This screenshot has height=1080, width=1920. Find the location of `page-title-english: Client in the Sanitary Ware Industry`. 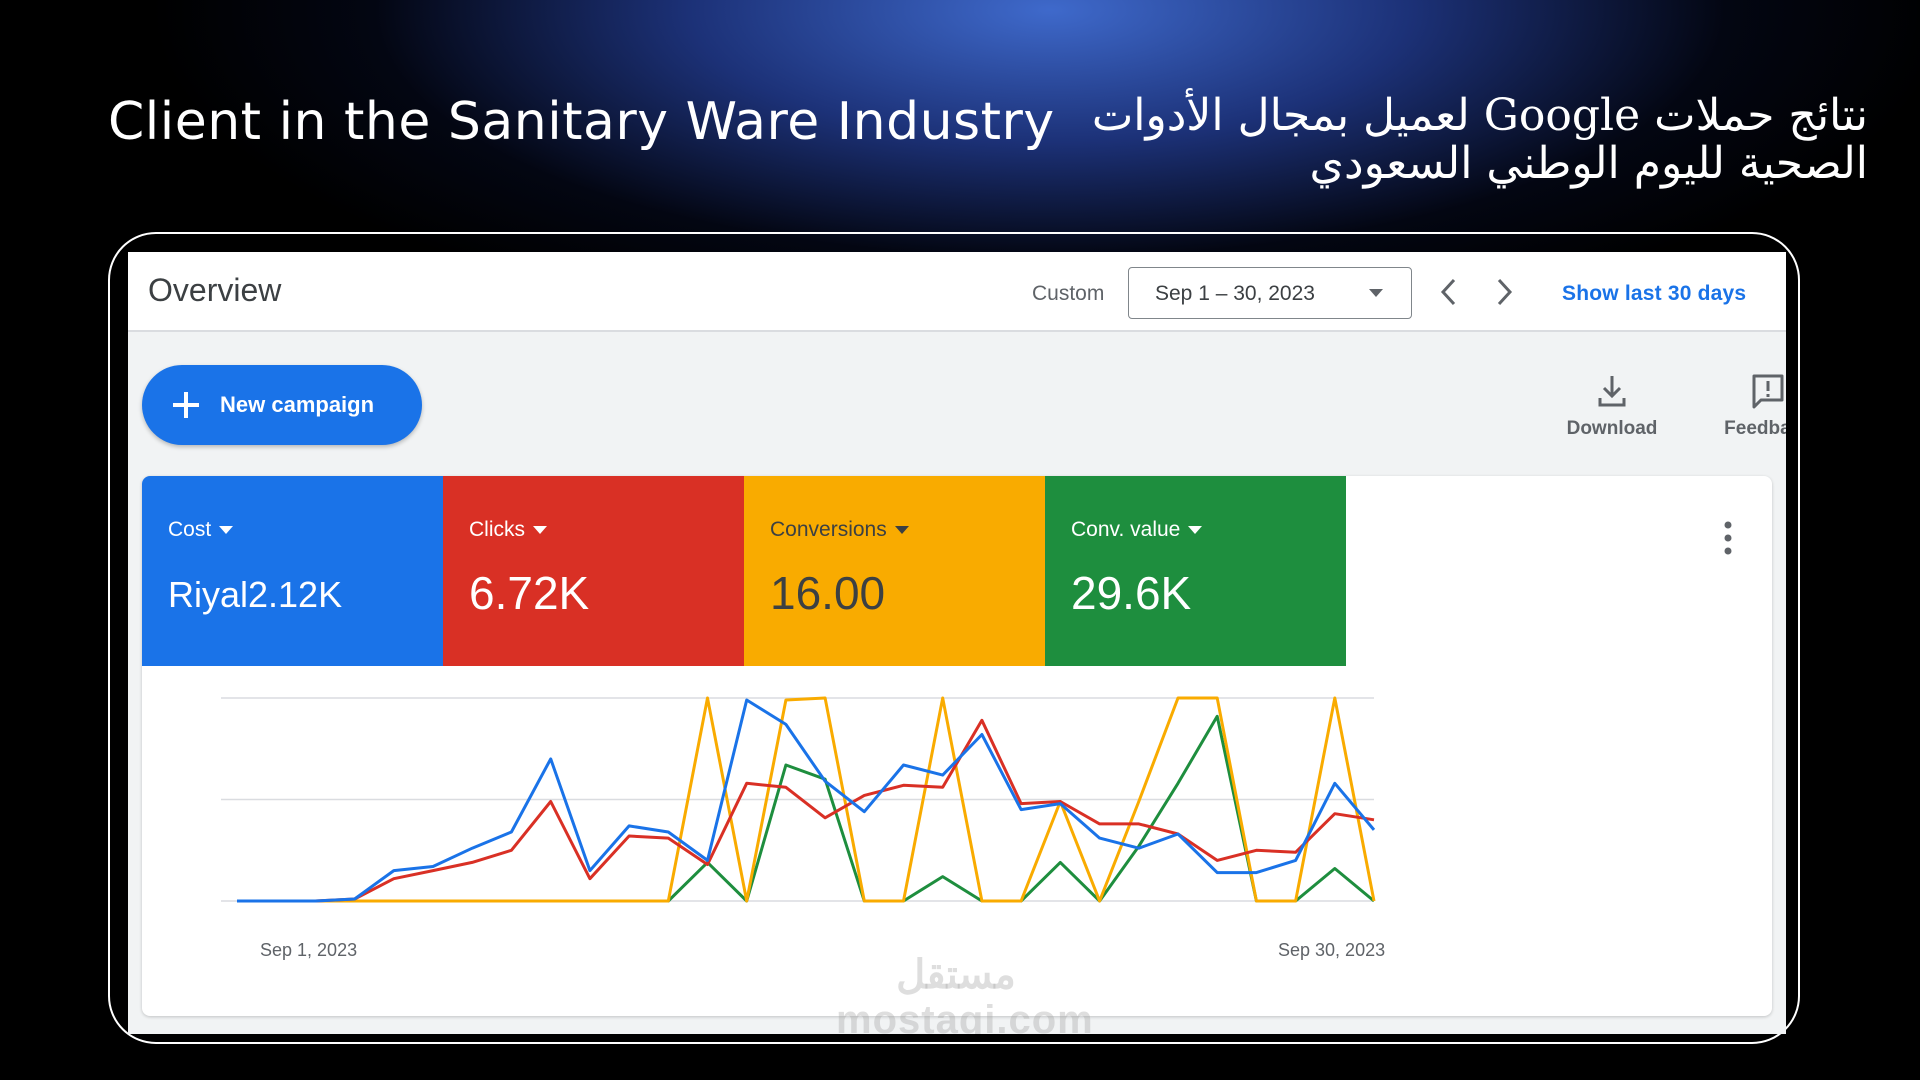

page-title-english: Client in the Sanitary Ware Industry is located at coordinates (581, 122).